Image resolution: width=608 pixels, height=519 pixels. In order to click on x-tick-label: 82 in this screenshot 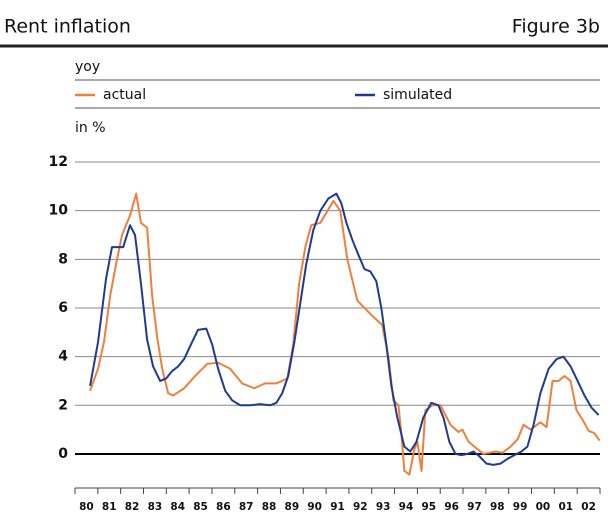, I will do `click(132, 507)`.